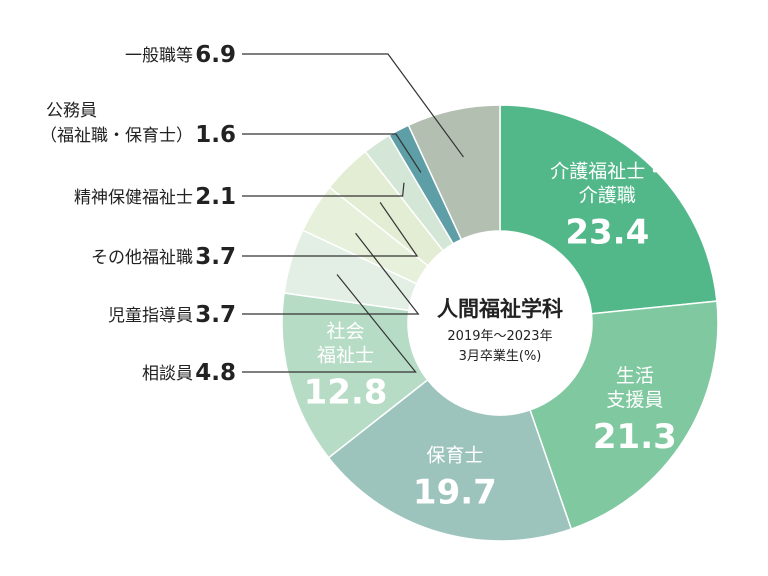 The height and width of the screenshot is (576, 768). Describe the element at coordinates (499, 336) in the screenshot. I see `center-subtitle-line1: 2019年〜2023年` at that location.